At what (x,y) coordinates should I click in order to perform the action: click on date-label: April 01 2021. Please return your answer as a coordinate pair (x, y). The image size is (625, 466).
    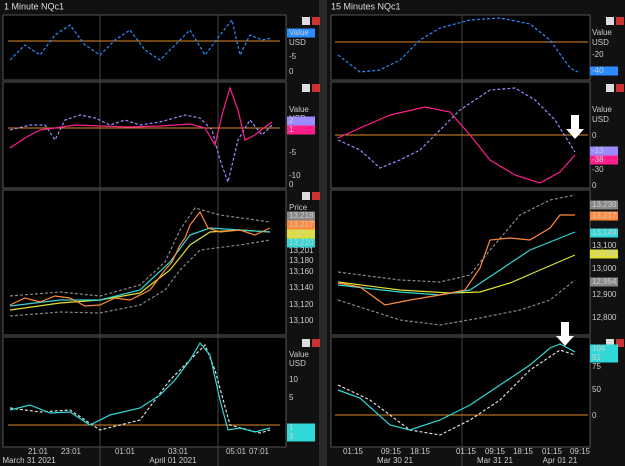
    Looking at the image, I should click on (173, 460).